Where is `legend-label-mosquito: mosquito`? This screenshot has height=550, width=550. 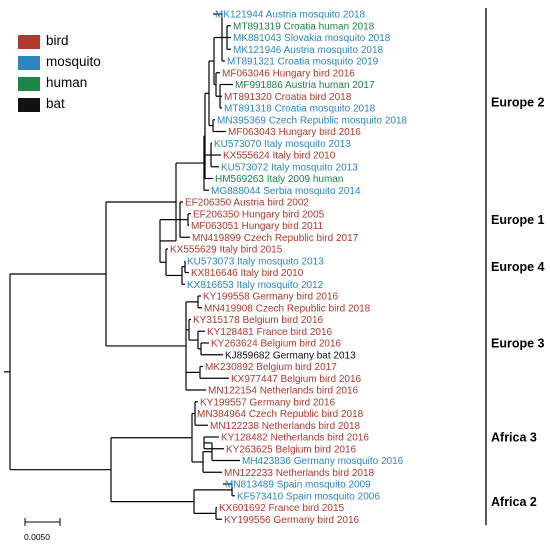
legend-label-mosquito: mosquito is located at coordinates (73, 61).